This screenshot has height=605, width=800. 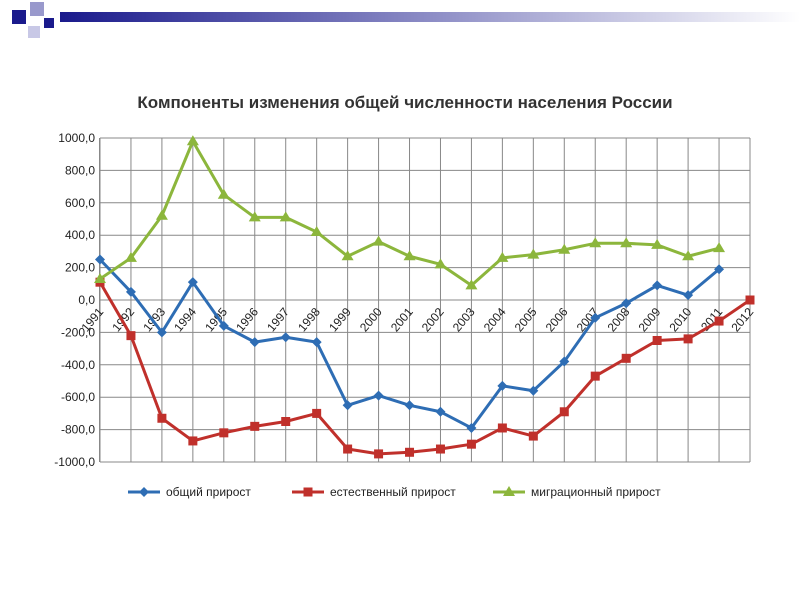 I want to click on legend-label: общий прирост, so click(x=208, y=492).